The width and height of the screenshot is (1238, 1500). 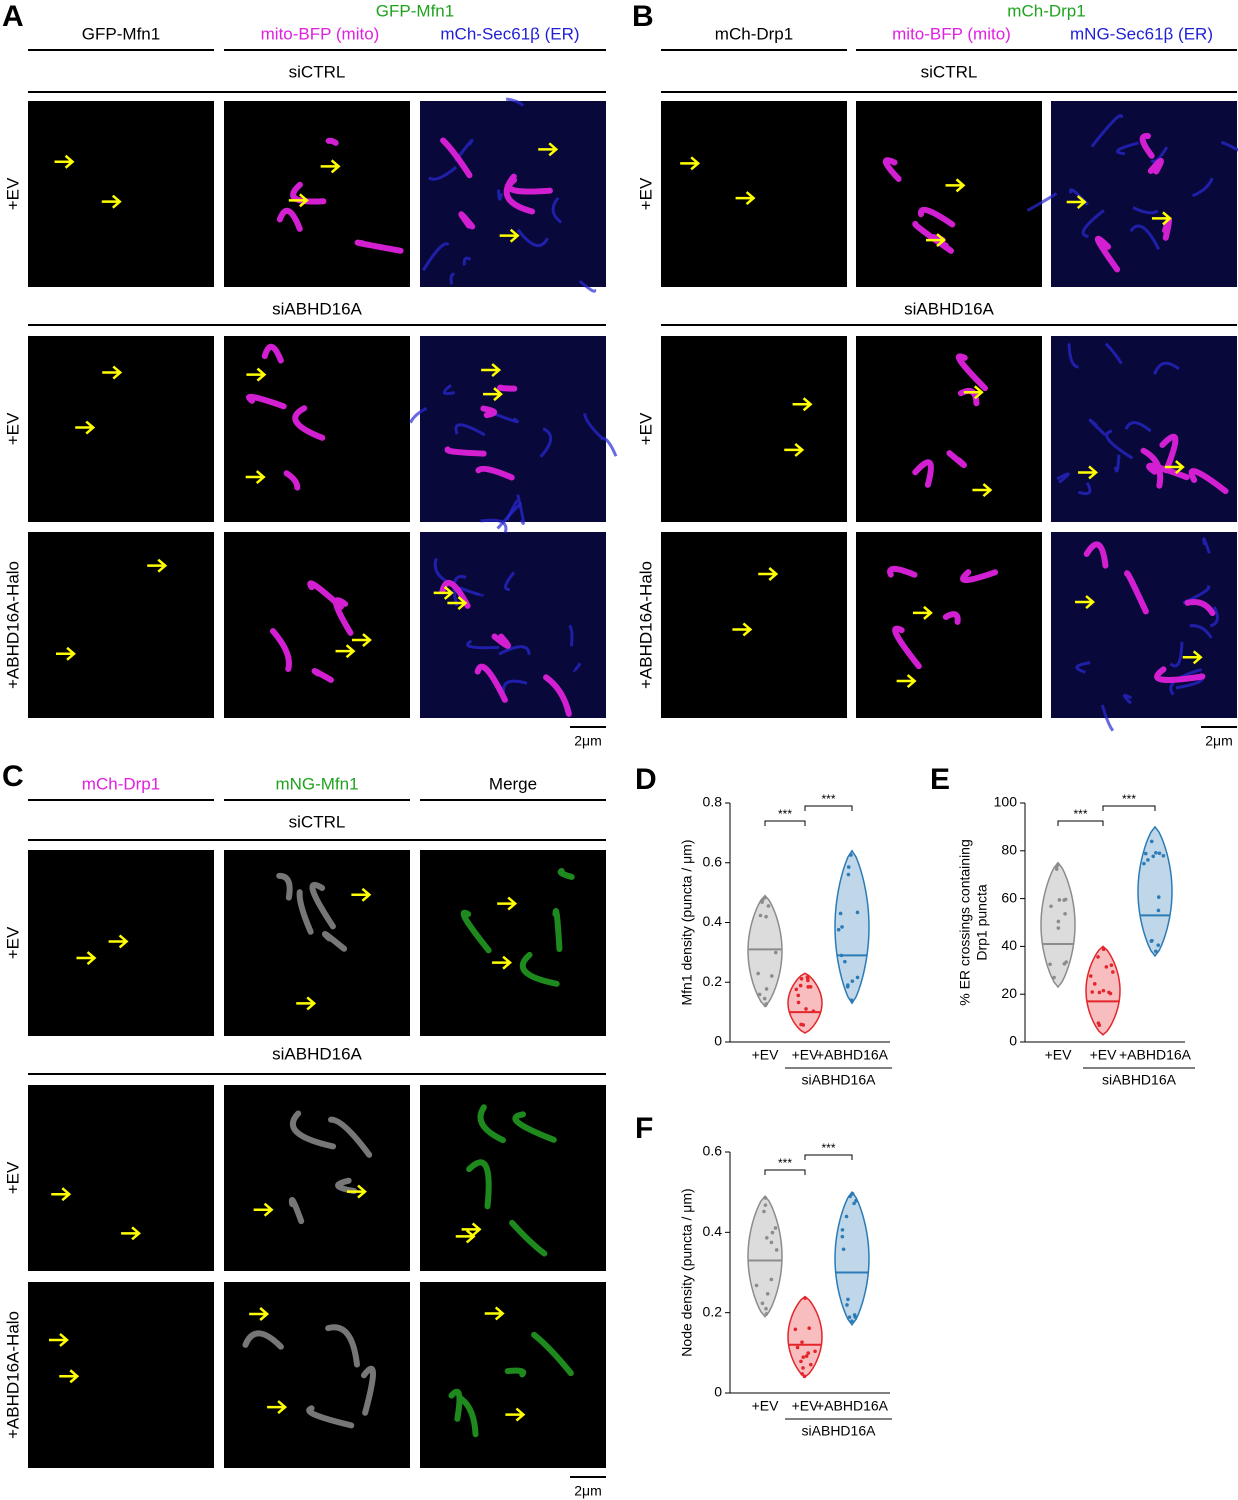 I want to click on y-tick-label: 0, so click(x=718, y=1041).